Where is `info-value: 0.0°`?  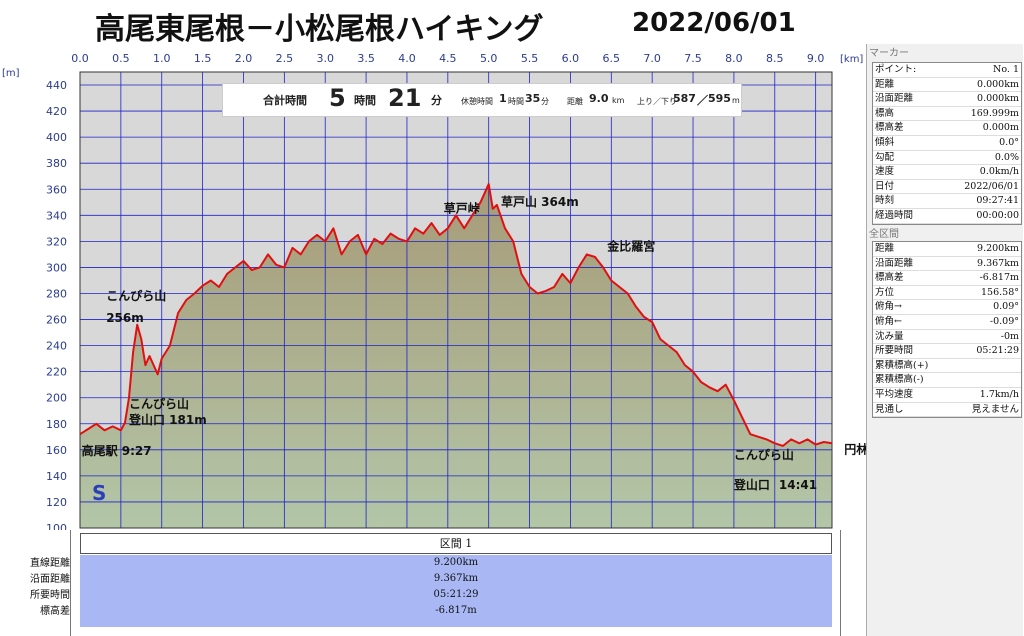
info-value: 0.0° is located at coordinates (1009, 142).